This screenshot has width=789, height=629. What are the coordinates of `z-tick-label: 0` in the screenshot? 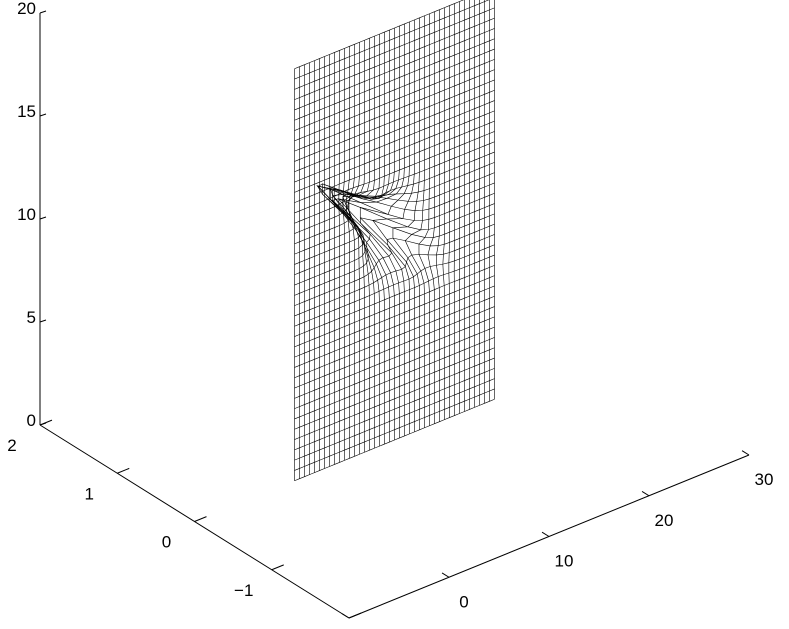 It's located at (31, 420).